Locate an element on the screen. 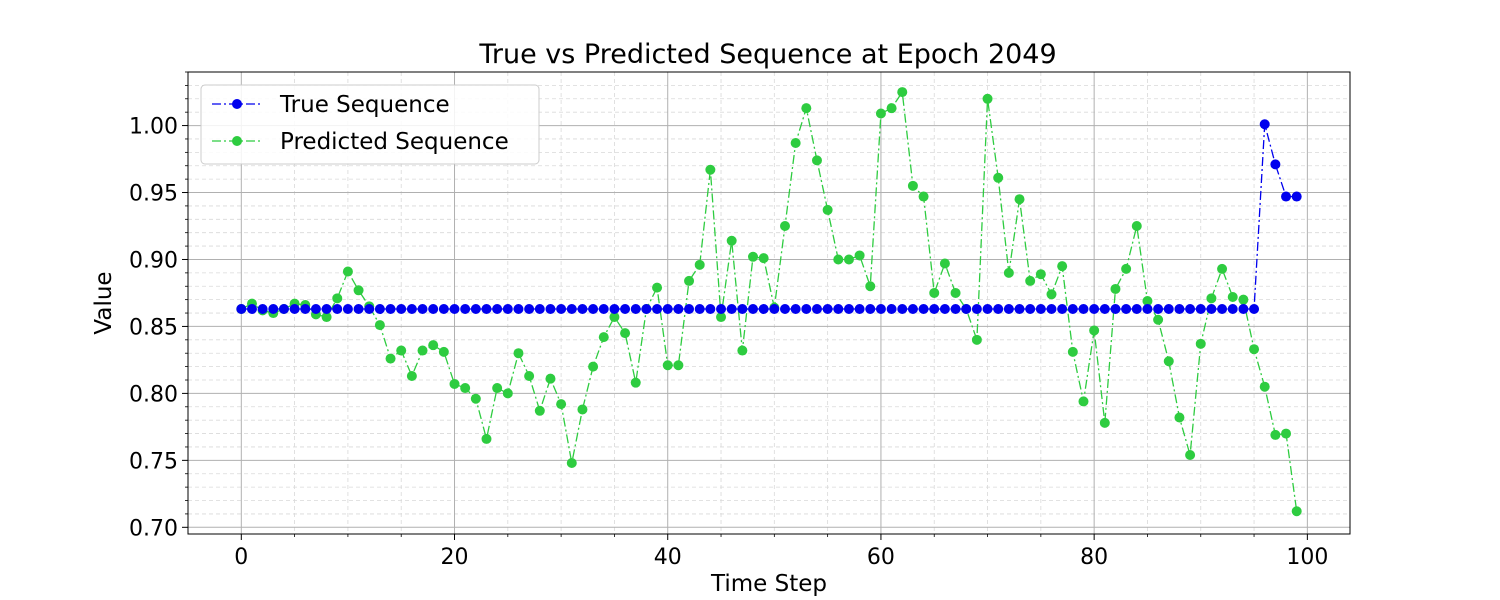  legend-true-marker is located at coordinates (237, 104).